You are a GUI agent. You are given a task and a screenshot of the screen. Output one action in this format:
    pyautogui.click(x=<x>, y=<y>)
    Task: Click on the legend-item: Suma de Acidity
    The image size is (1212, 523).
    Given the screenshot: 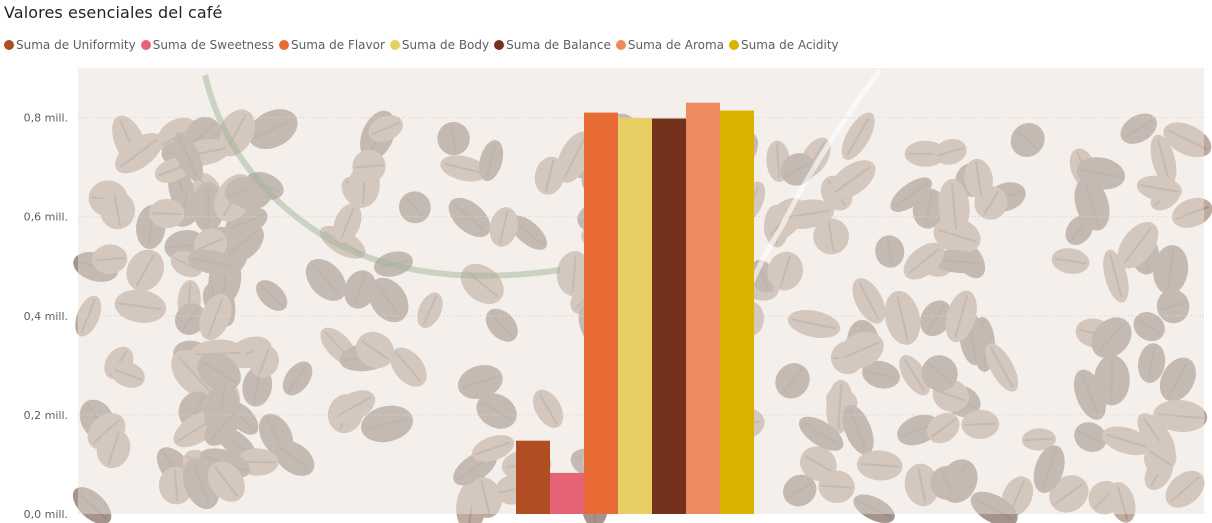 What is the action you would take?
    pyautogui.click(x=784, y=45)
    